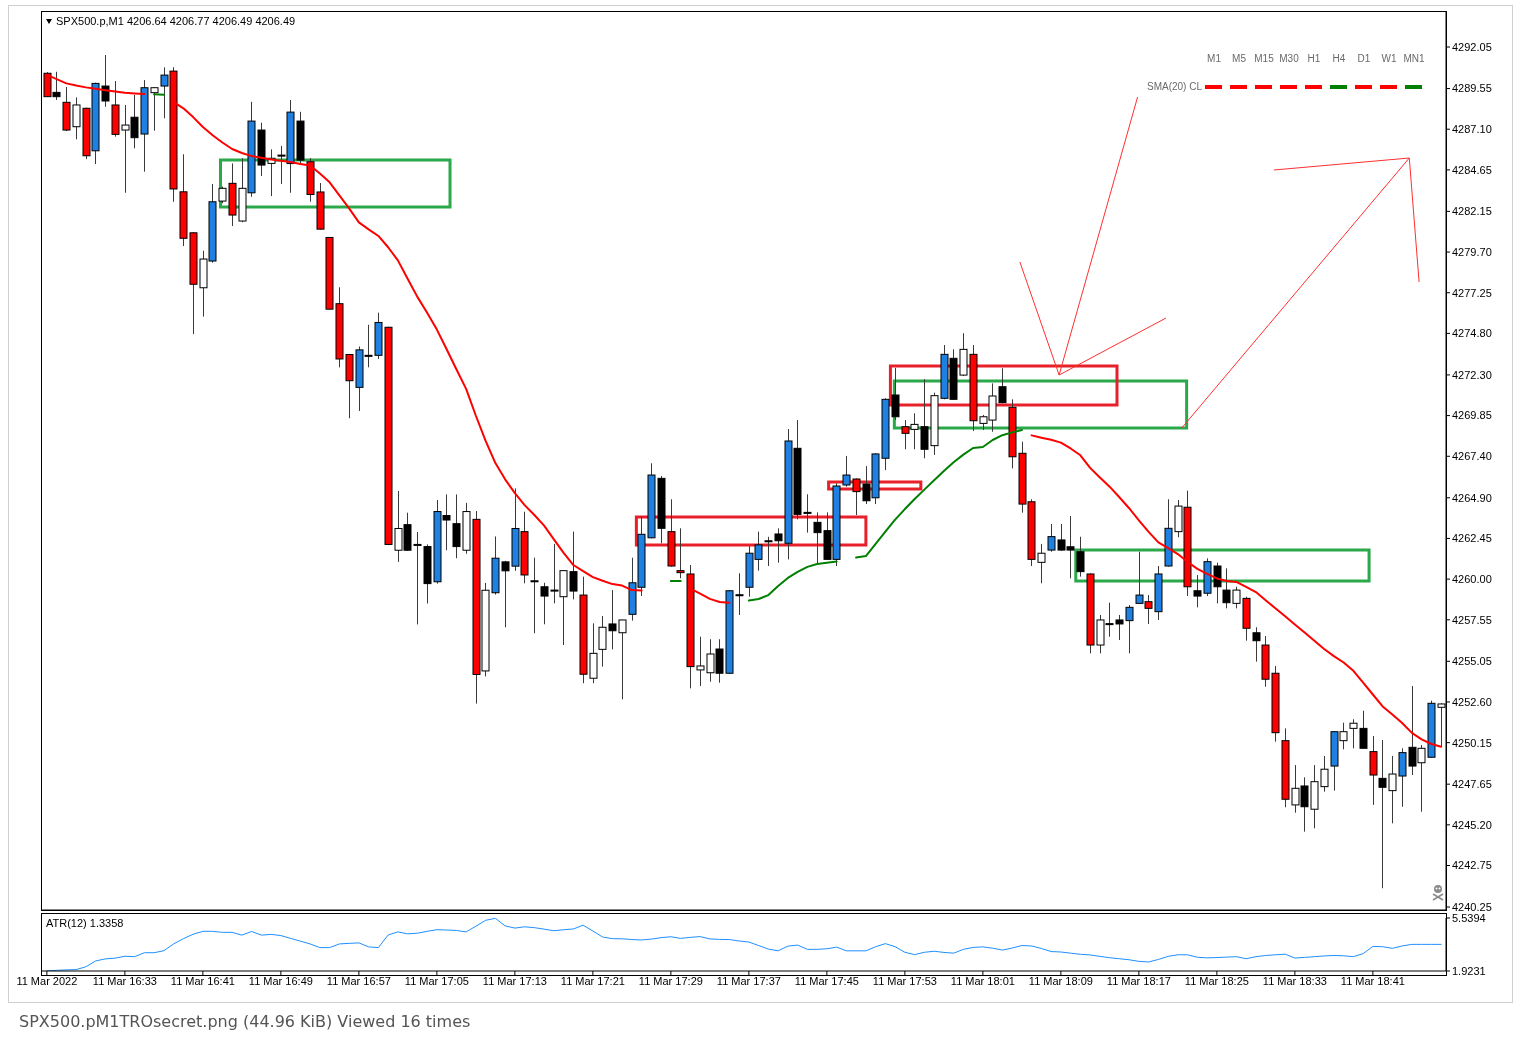 This screenshot has height=1038, width=1527. What do you see at coordinates (1339, 59) in the screenshot?
I see `annotation: H4` at bounding box center [1339, 59].